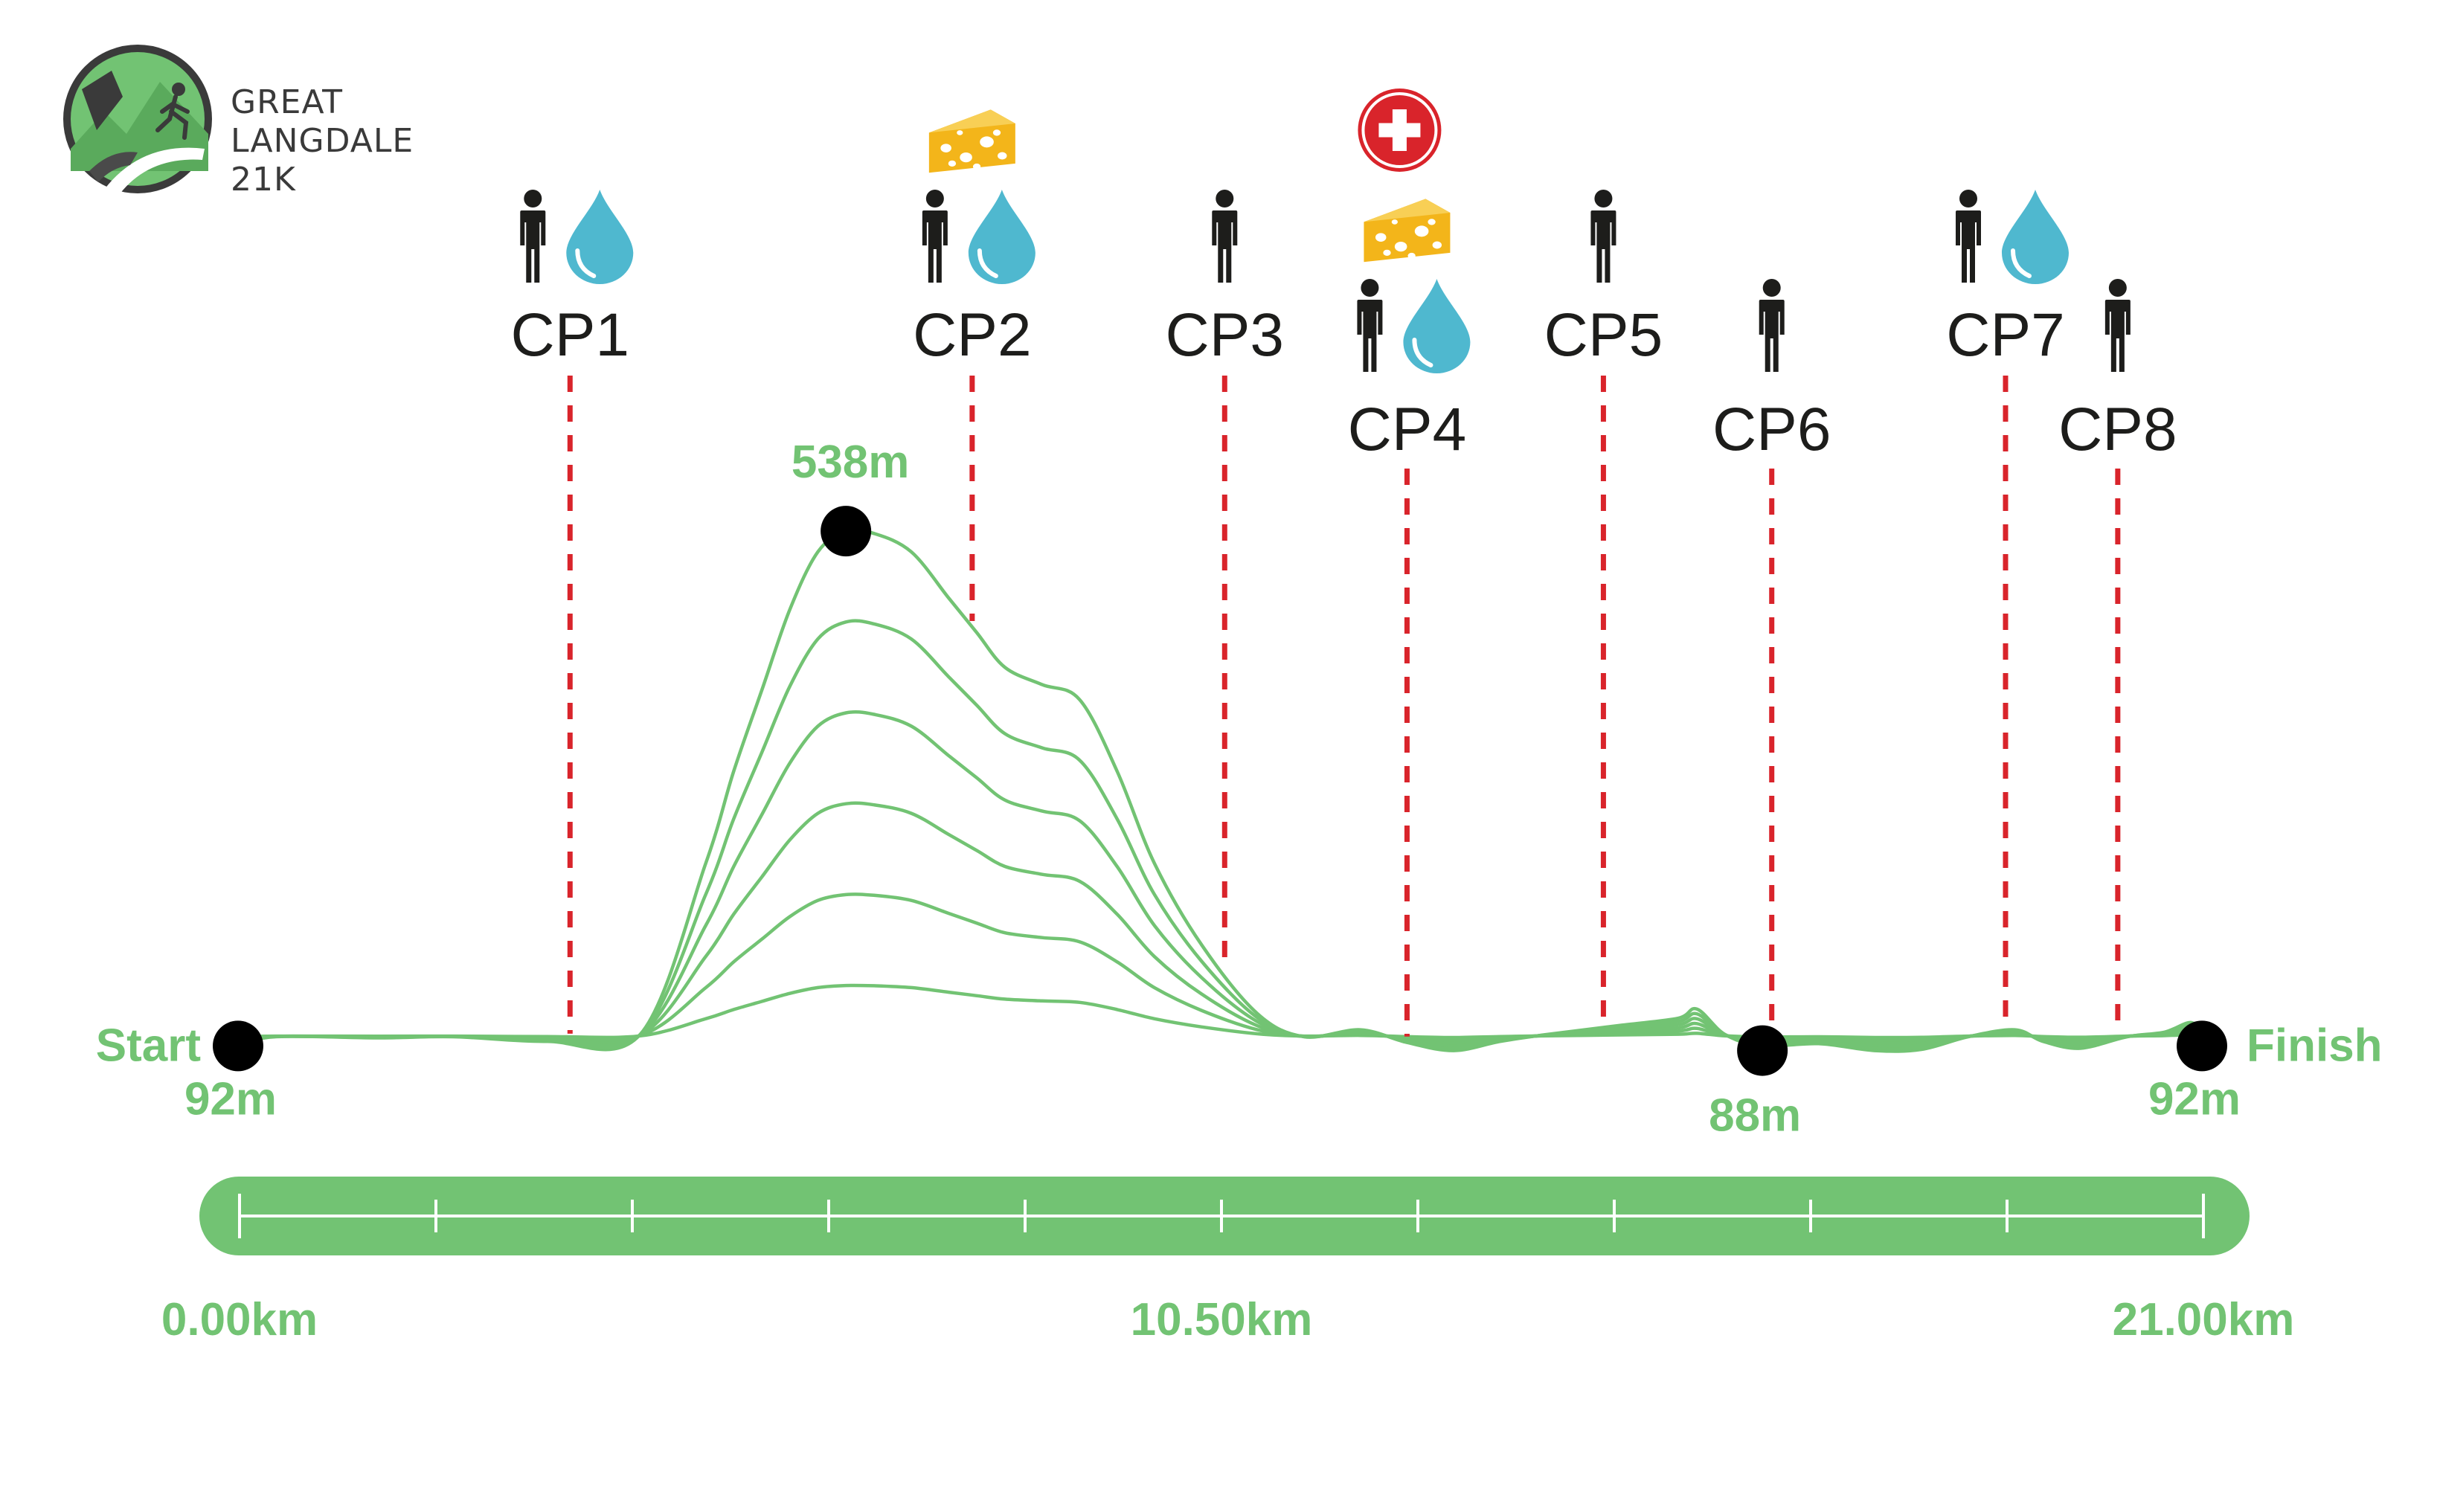  Describe the element at coordinates (287, 102) in the screenshot. I see `logo-line-1: GREAT` at that location.